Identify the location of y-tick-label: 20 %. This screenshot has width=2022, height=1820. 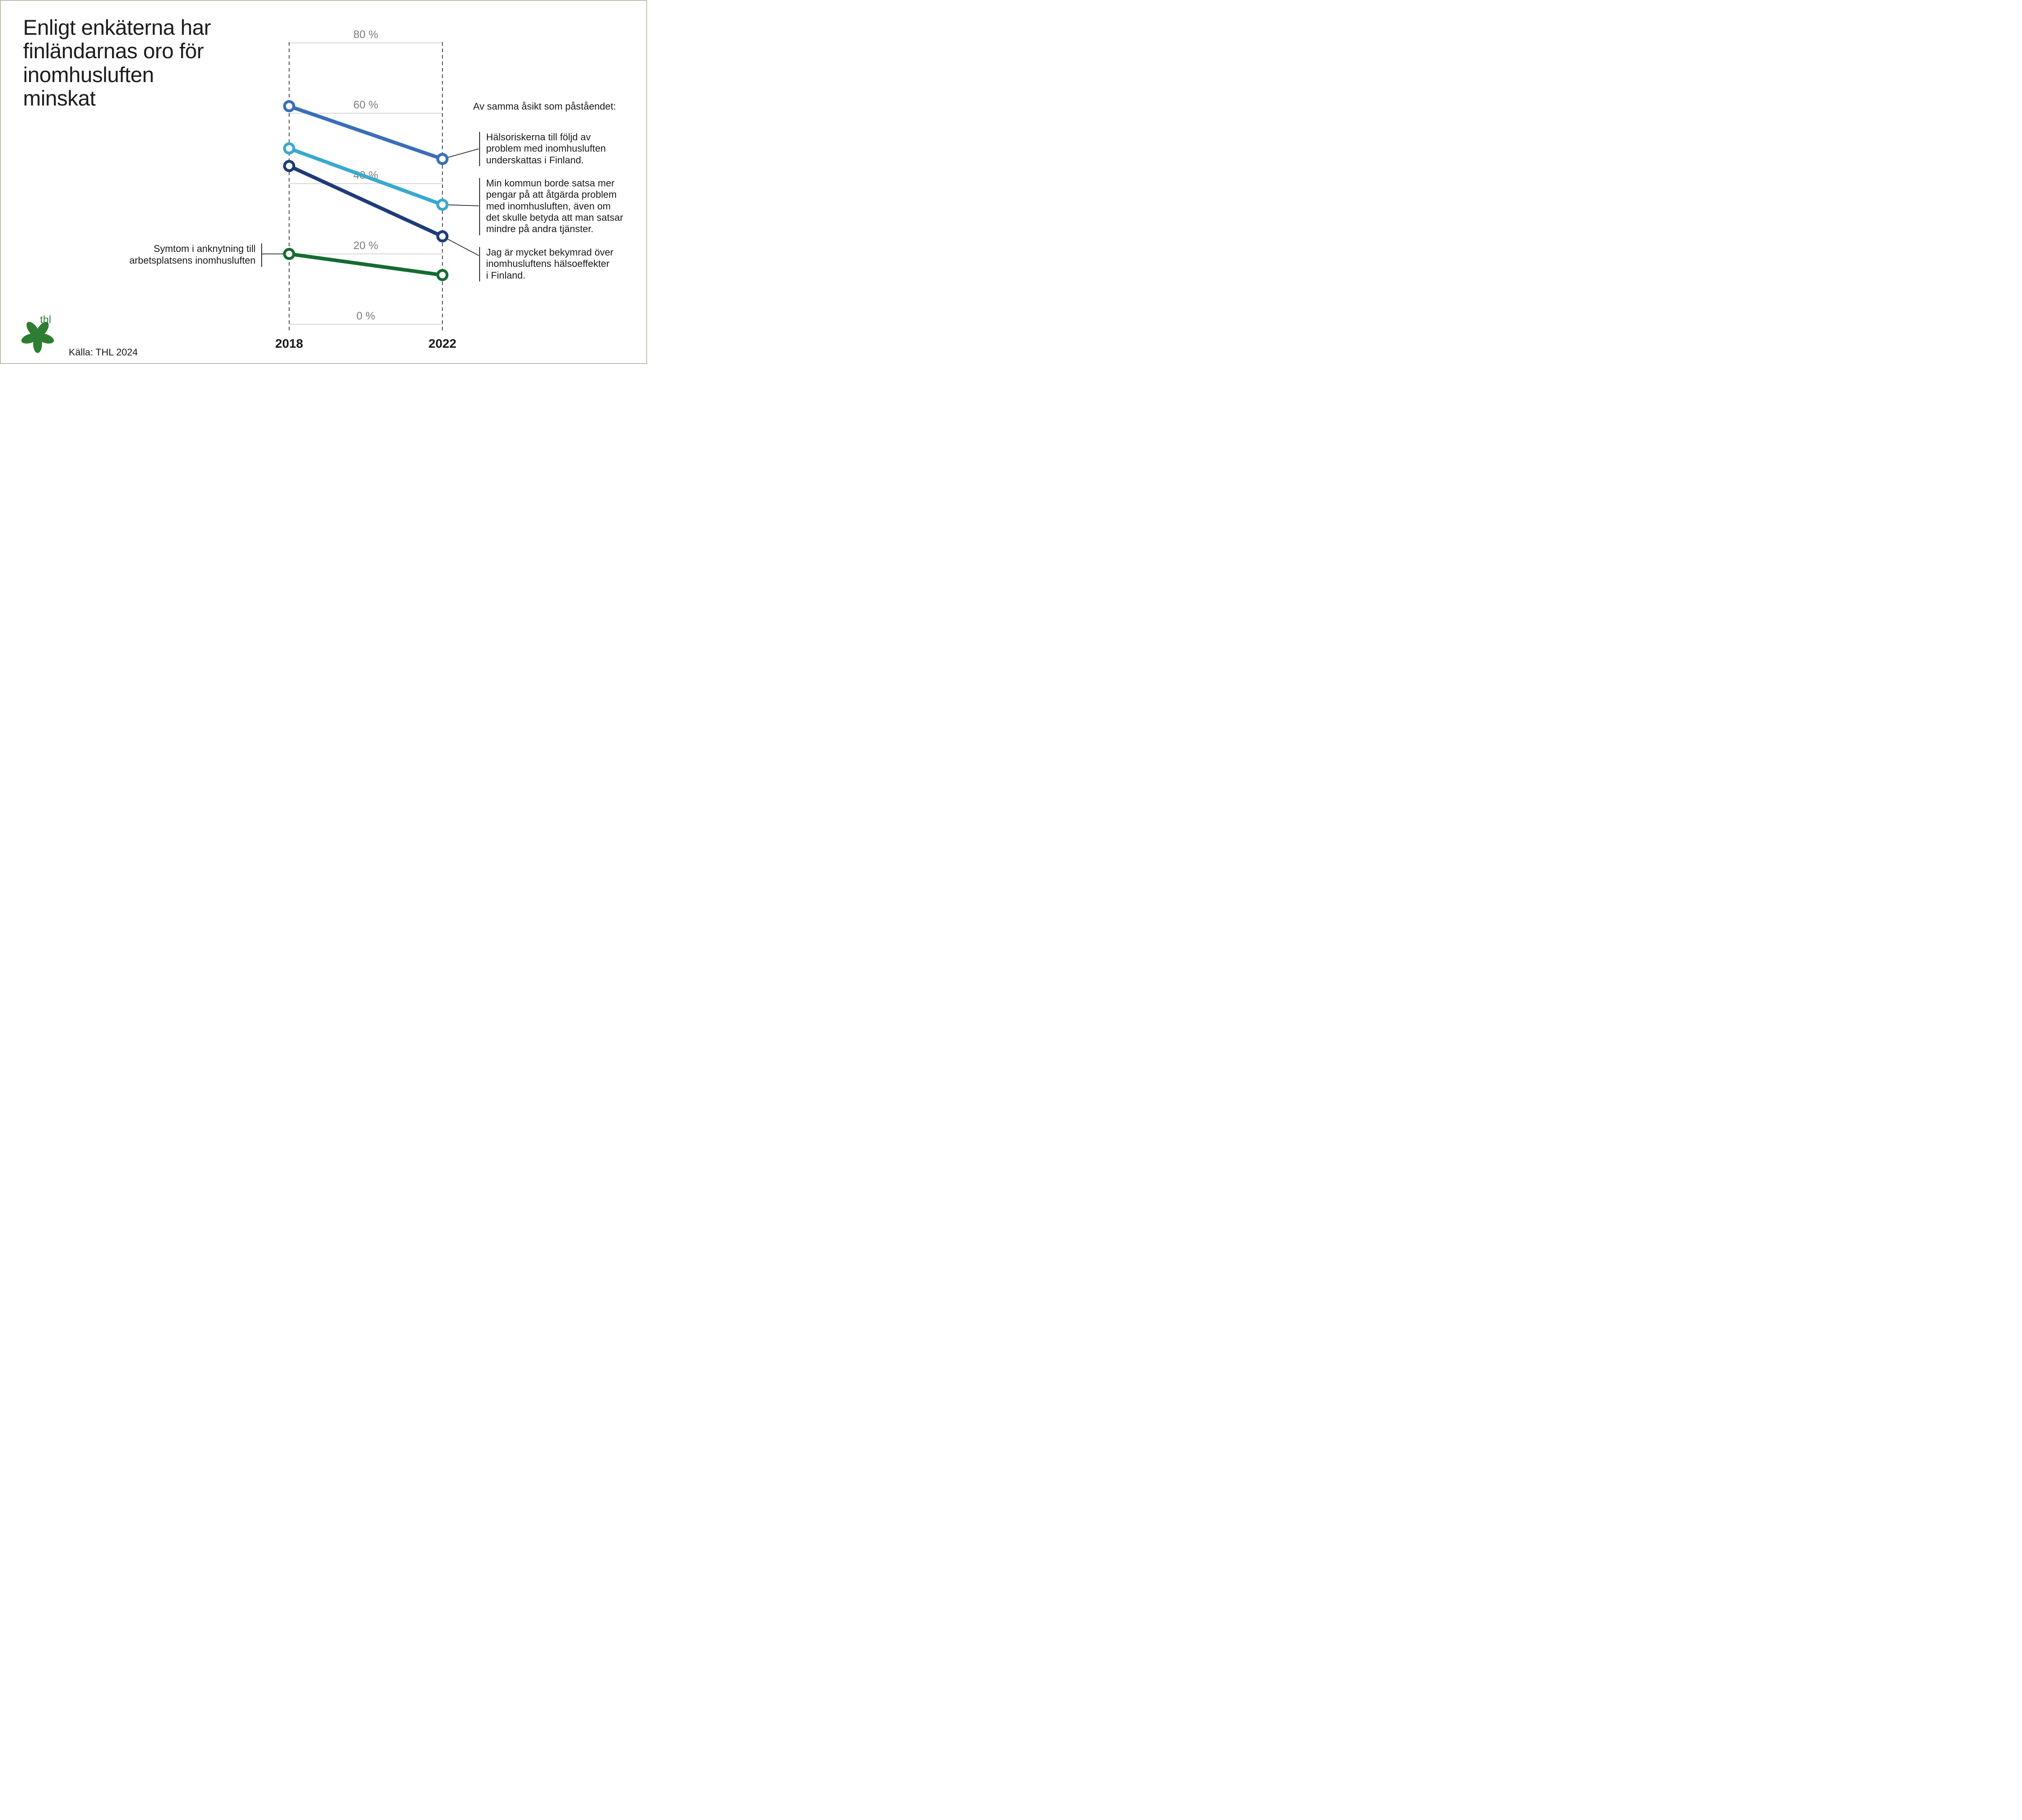
(366, 245).